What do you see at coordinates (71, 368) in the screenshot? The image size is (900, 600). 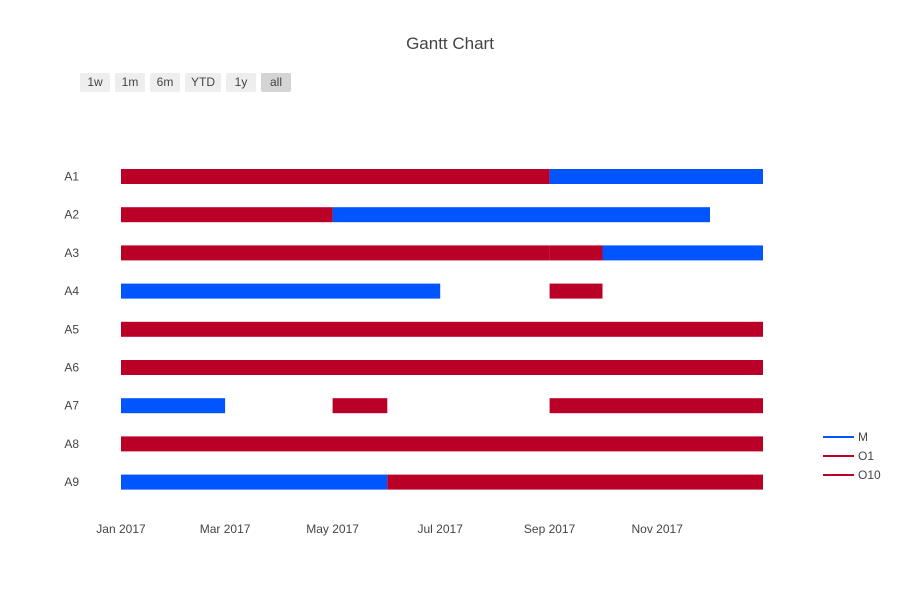 I see `y-tick-label-a6: A6` at bounding box center [71, 368].